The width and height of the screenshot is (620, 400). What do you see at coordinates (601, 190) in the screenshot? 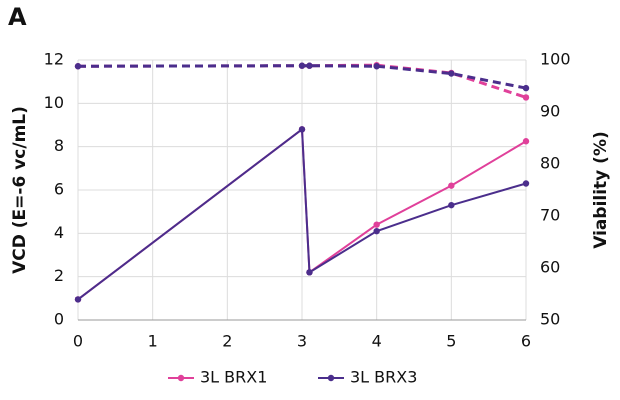
I see `y2-axis-label: Viability (%)` at bounding box center [601, 190].